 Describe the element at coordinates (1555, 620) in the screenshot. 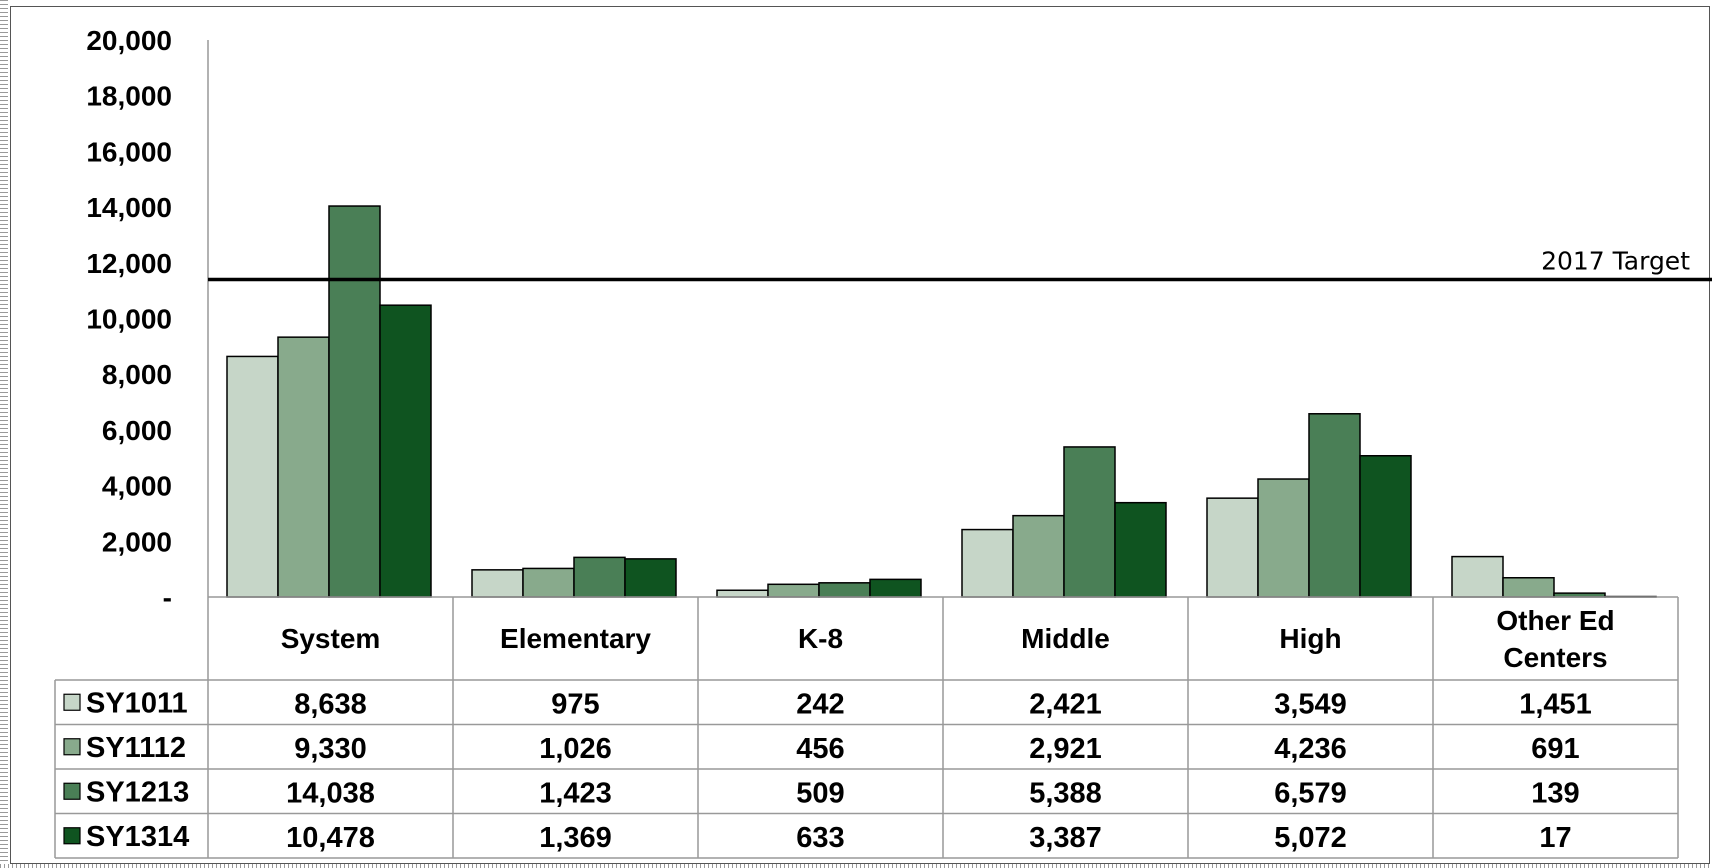

I see `category-label: Other Ed` at that location.